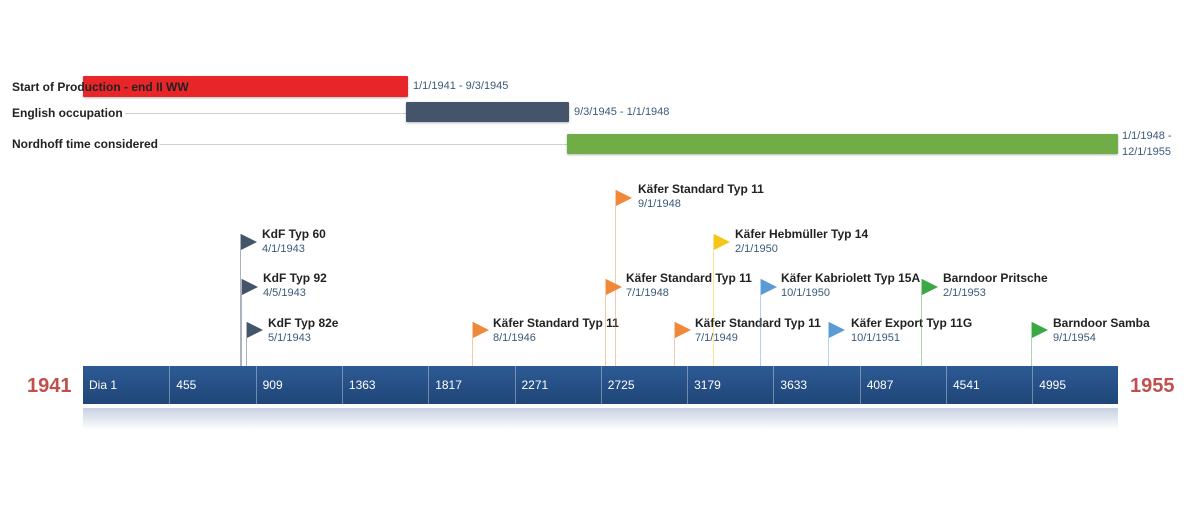  I want to click on phase-label: English occupation, so click(68, 113).